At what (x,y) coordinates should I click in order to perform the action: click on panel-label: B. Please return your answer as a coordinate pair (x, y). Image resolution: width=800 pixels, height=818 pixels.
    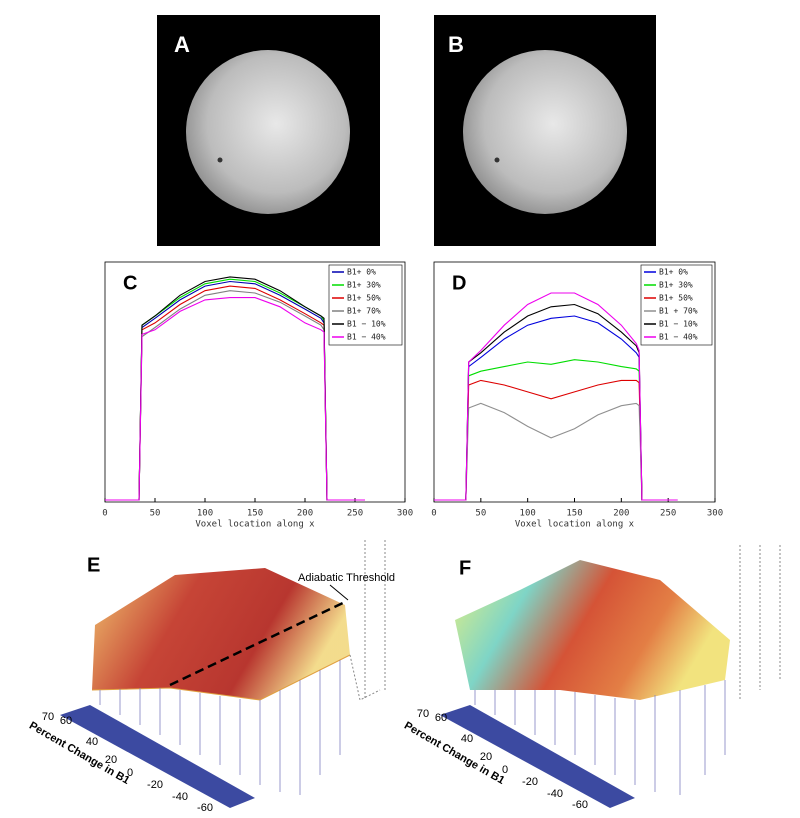
    Looking at the image, I should click on (456, 44).